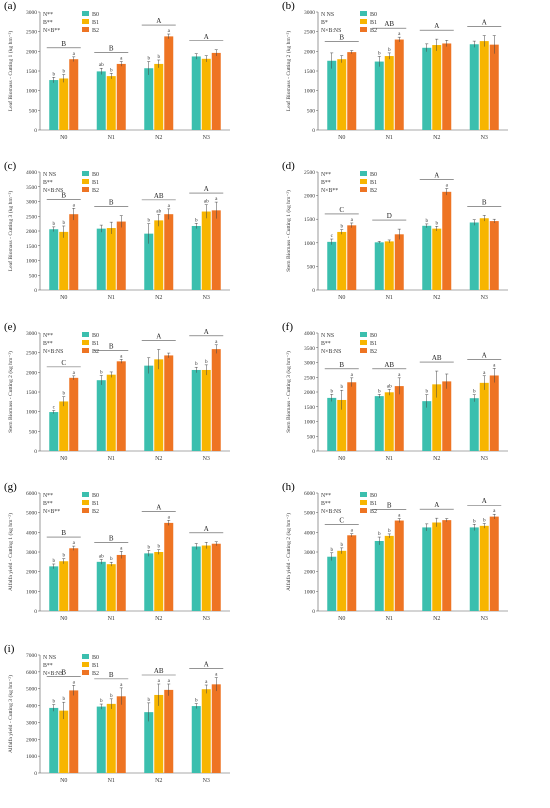  Describe the element at coordinates (48, 344) in the screenshot. I see `stat-annotation: B**` at that location.